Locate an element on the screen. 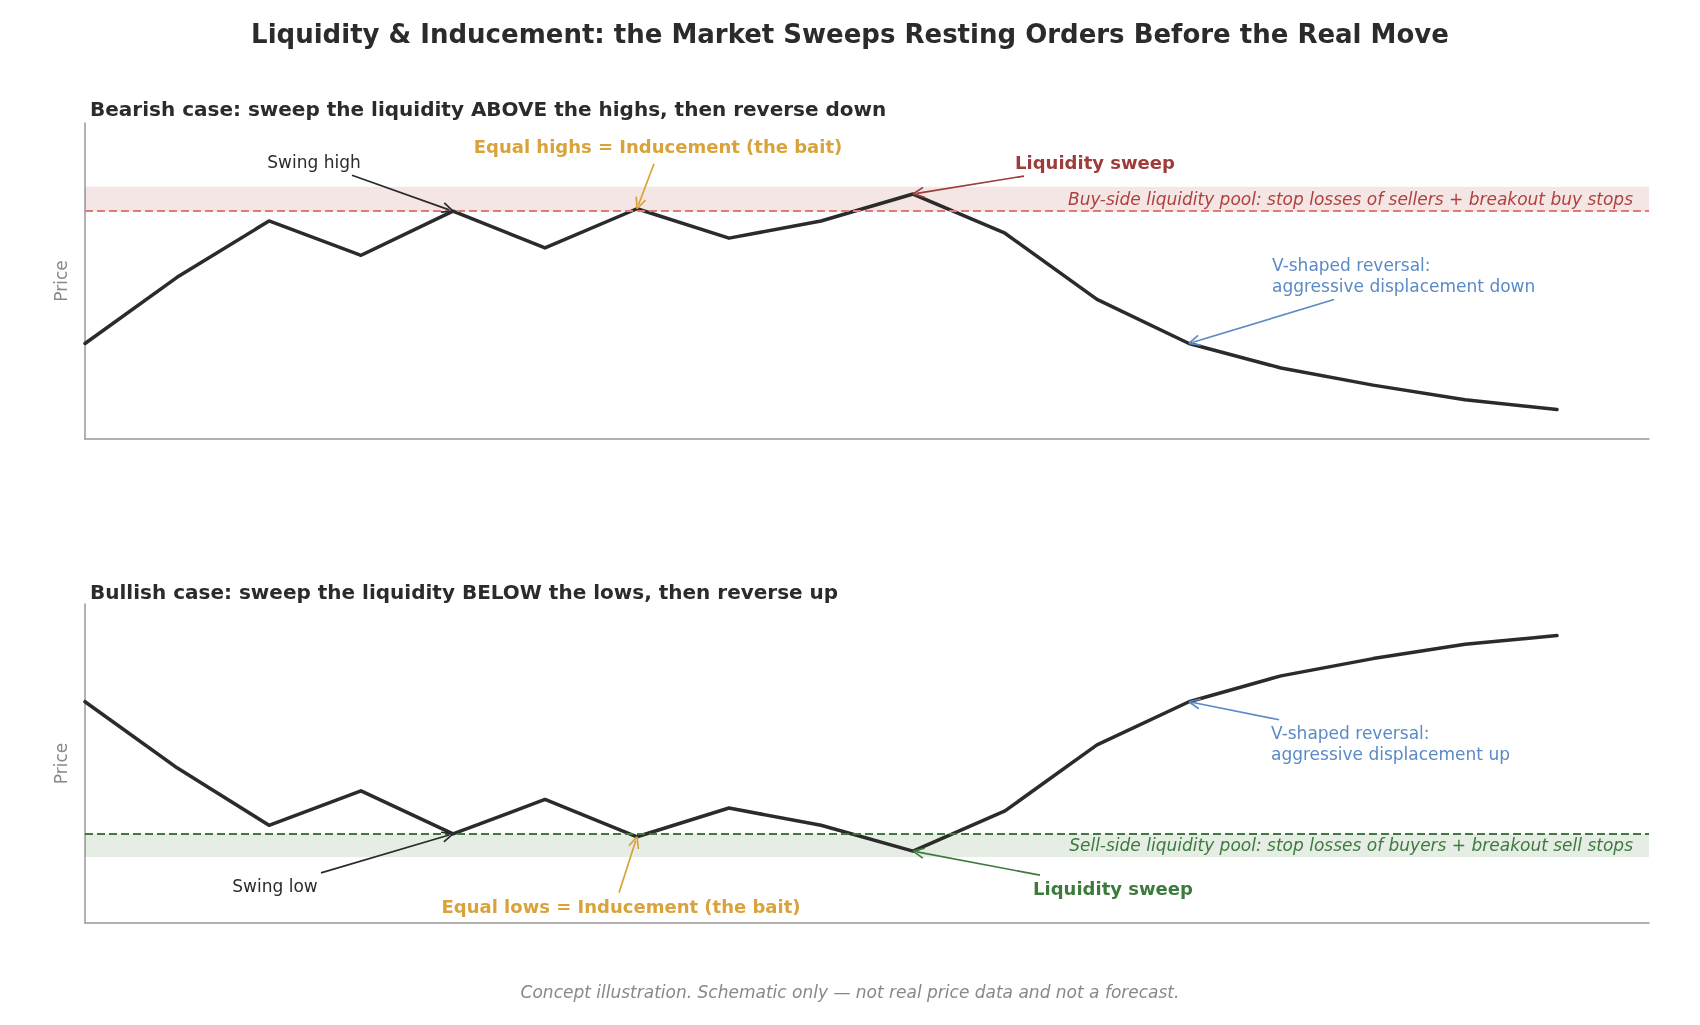  text: Liquidity sweep is located at coordinates (1095, 162).